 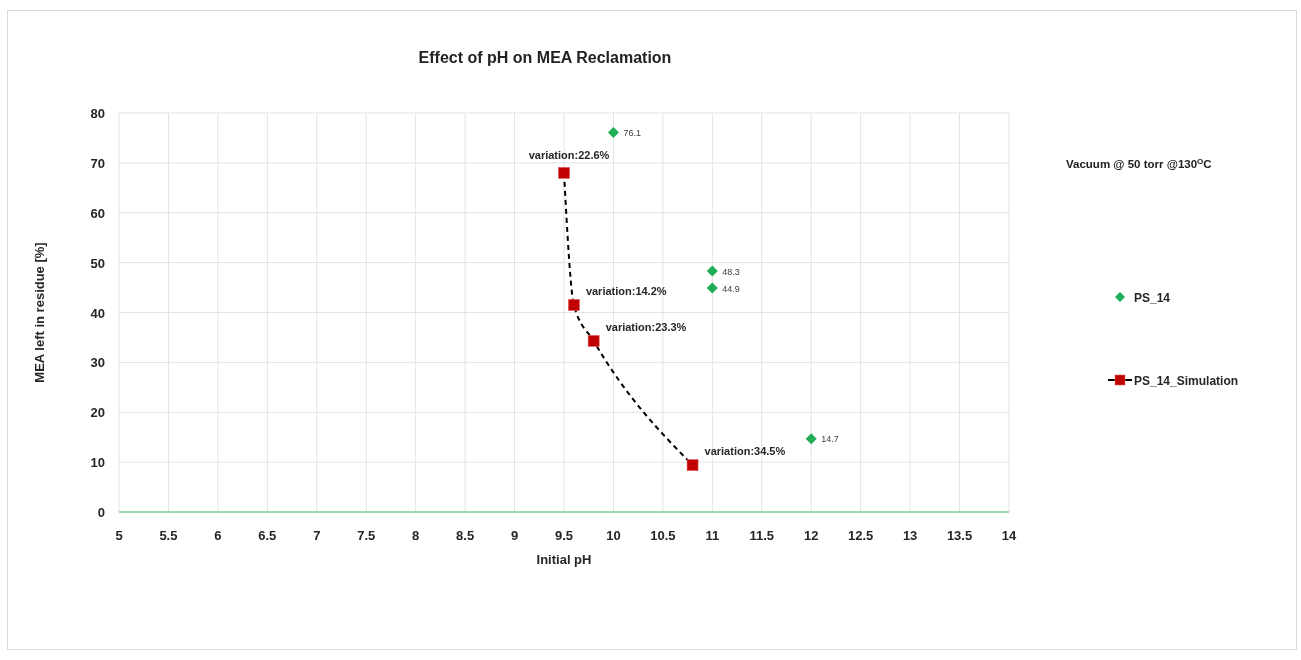 I want to click on y-tick-label: 20, so click(x=97, y=413).